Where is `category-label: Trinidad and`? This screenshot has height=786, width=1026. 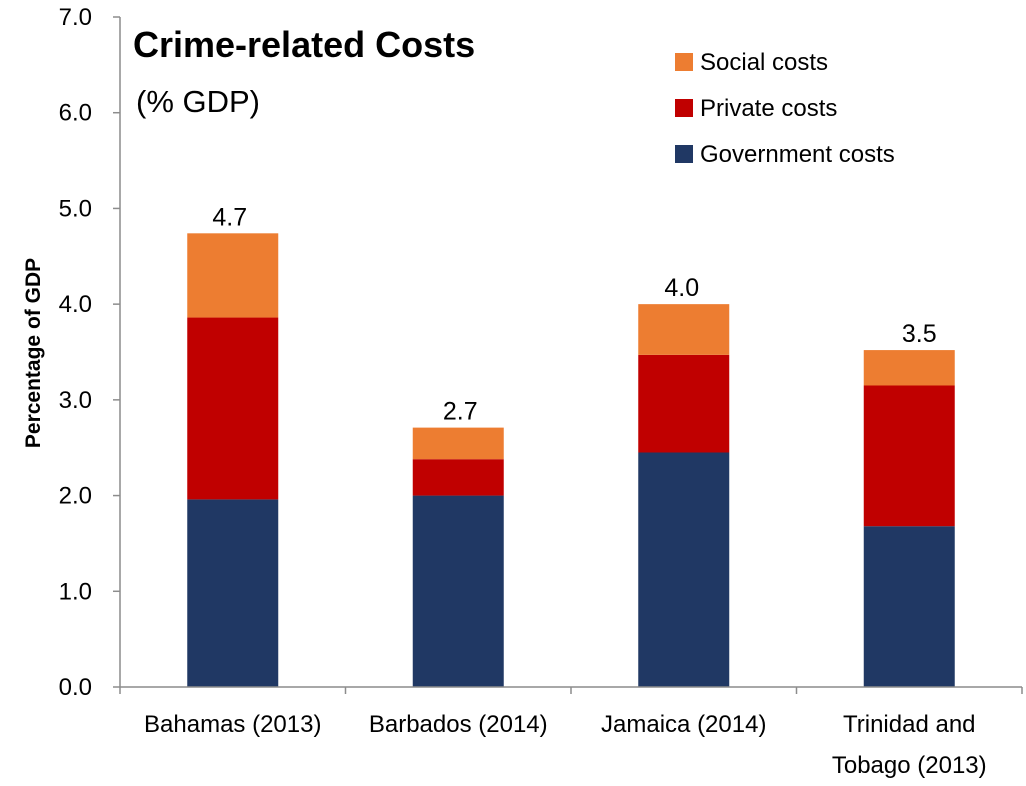 category-label: Trinidad and is located at coordinates (909, 724).